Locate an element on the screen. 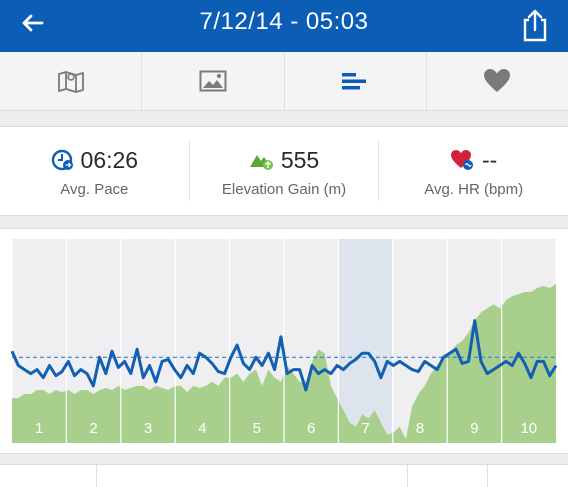  split-label-4: 4 is located at coordinates (202, 428).